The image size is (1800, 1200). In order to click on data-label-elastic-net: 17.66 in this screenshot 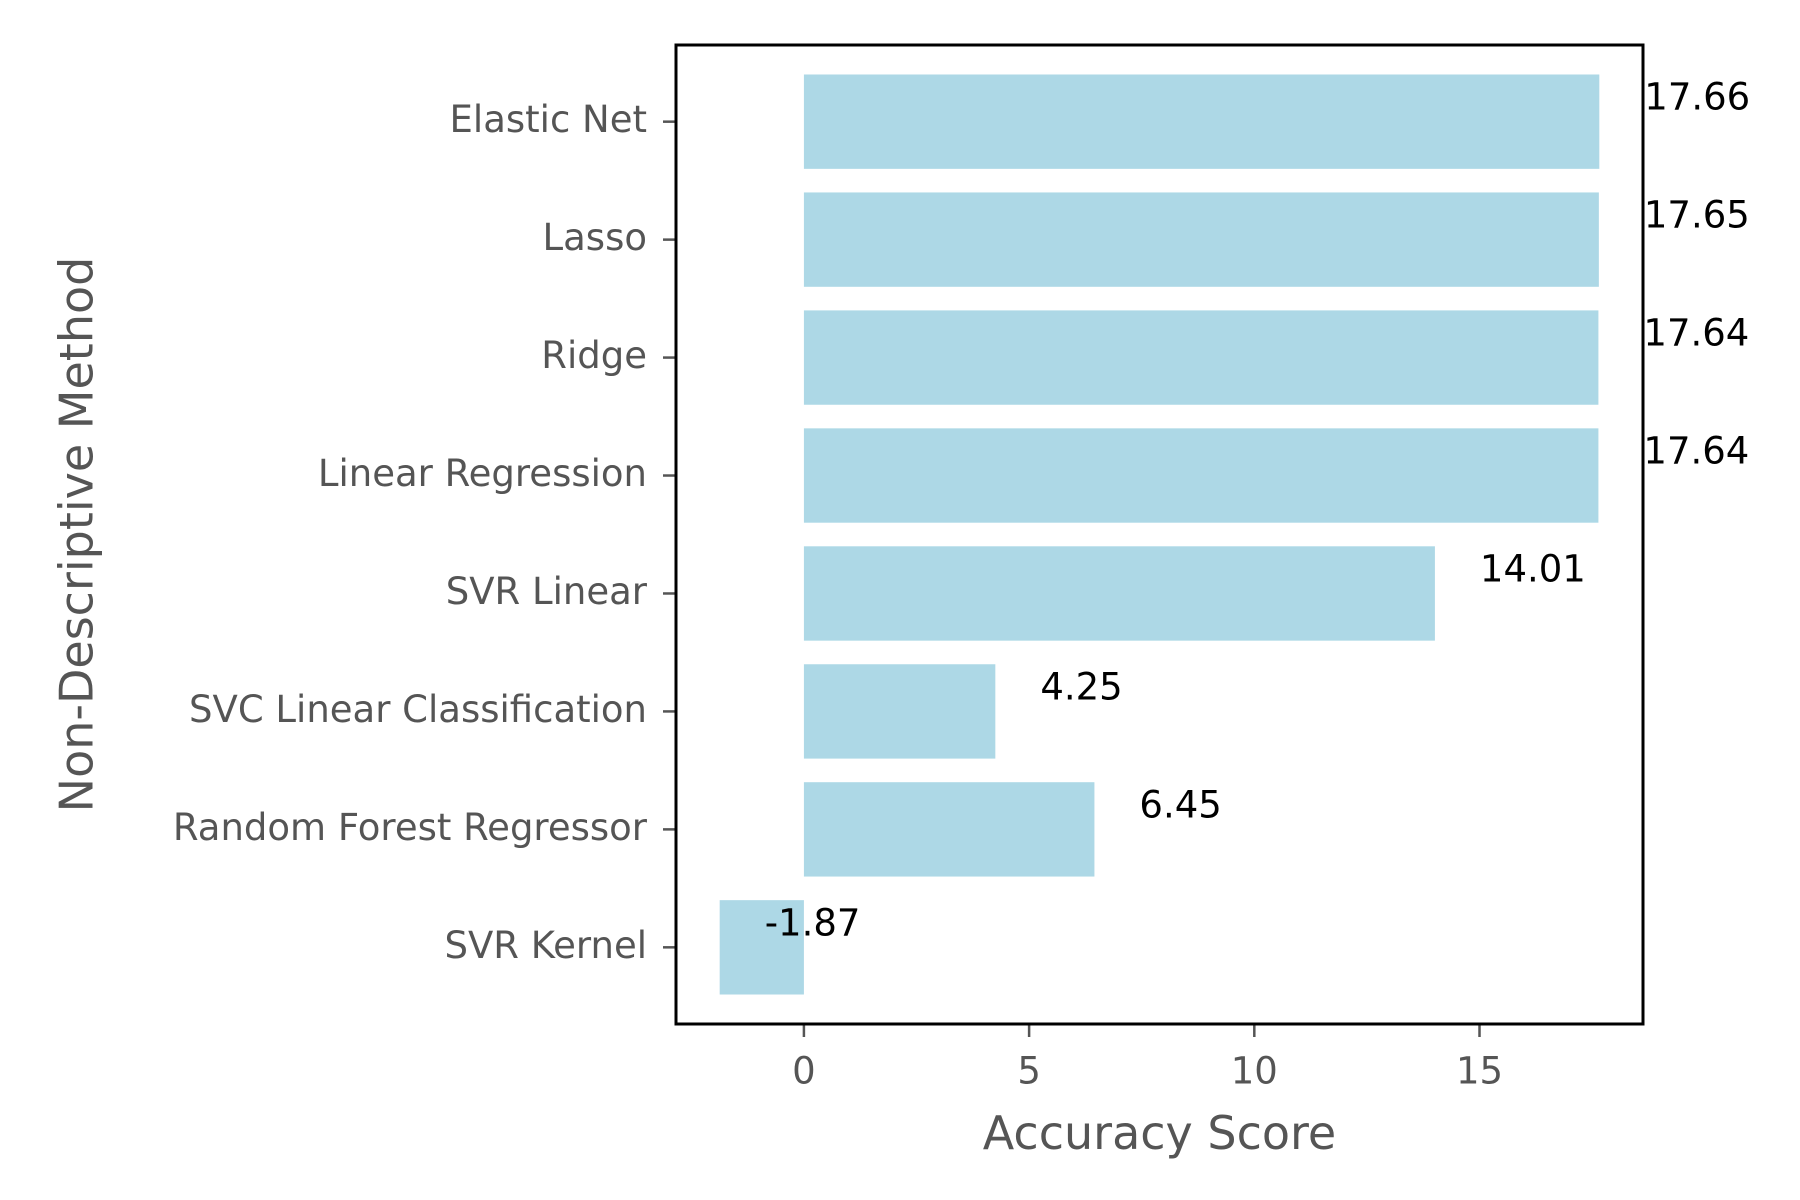, I will do `click(1697, 97)`.